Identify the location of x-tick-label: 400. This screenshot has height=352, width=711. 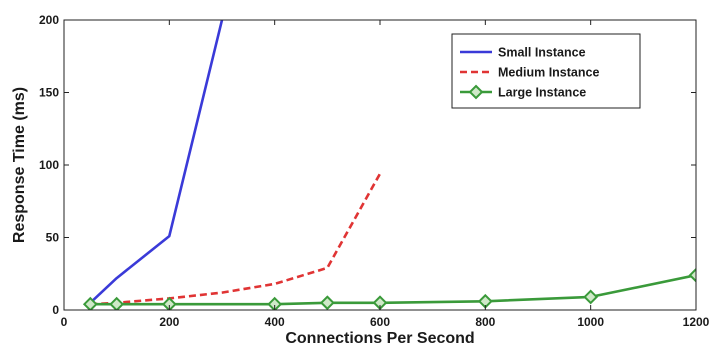
(275, 322).